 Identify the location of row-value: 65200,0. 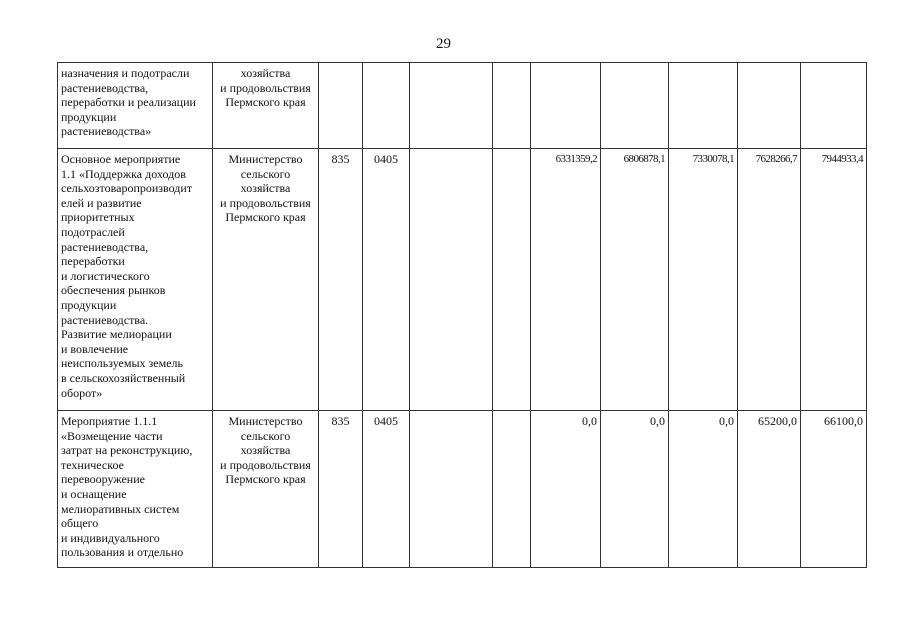
(769, 489).